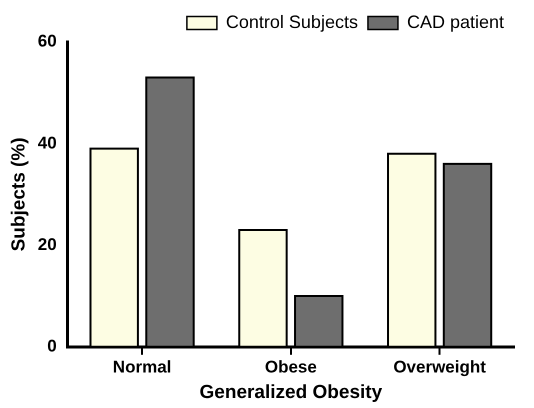  Describe the element at coordinates (47, 41) in the screenshot. I see `y-tick-label: 60` at that location.